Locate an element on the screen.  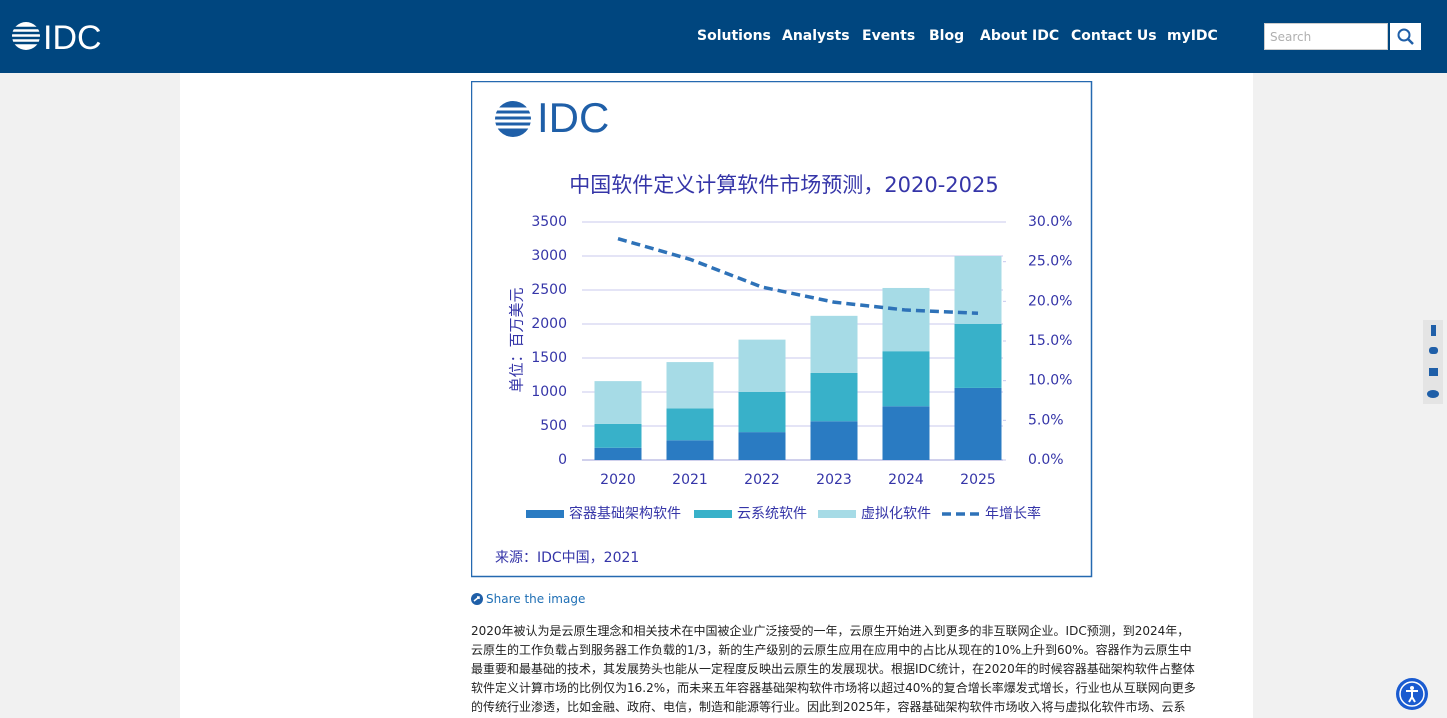
y2-tick-label: 30.0% is located at coordinates (1050, 222).